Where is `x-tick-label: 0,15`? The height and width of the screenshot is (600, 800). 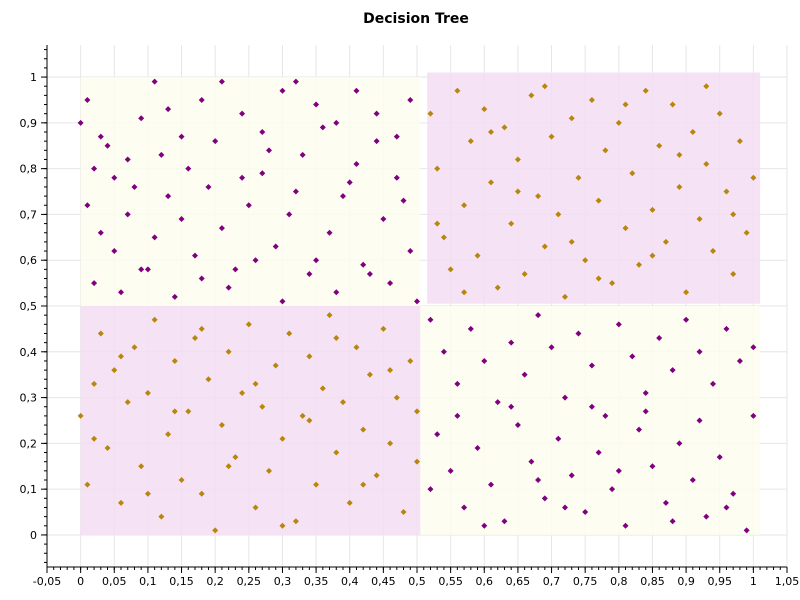 x-tick-label: 0,15 is located at coordinates (181, 581).